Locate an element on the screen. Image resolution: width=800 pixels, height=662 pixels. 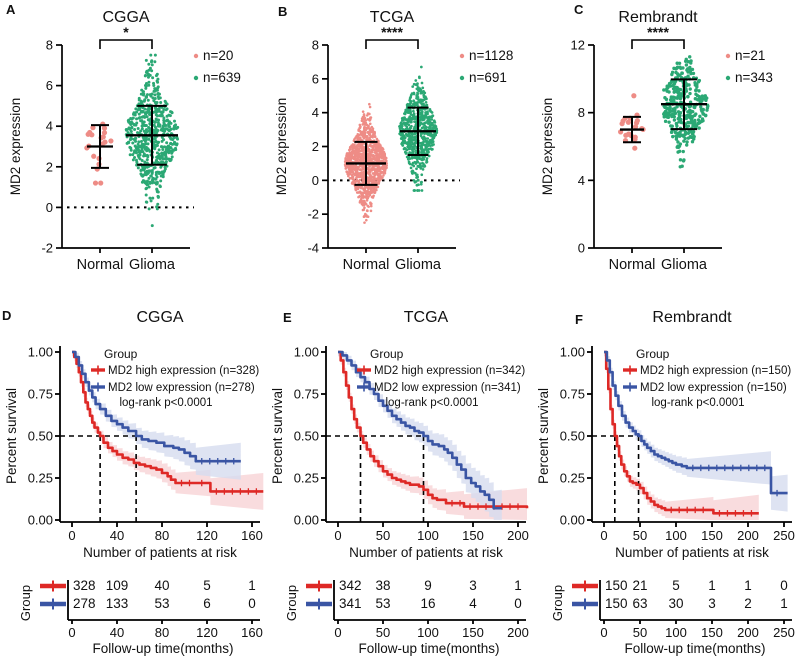
svg-text: 3 is located at coordinates (473, 585).